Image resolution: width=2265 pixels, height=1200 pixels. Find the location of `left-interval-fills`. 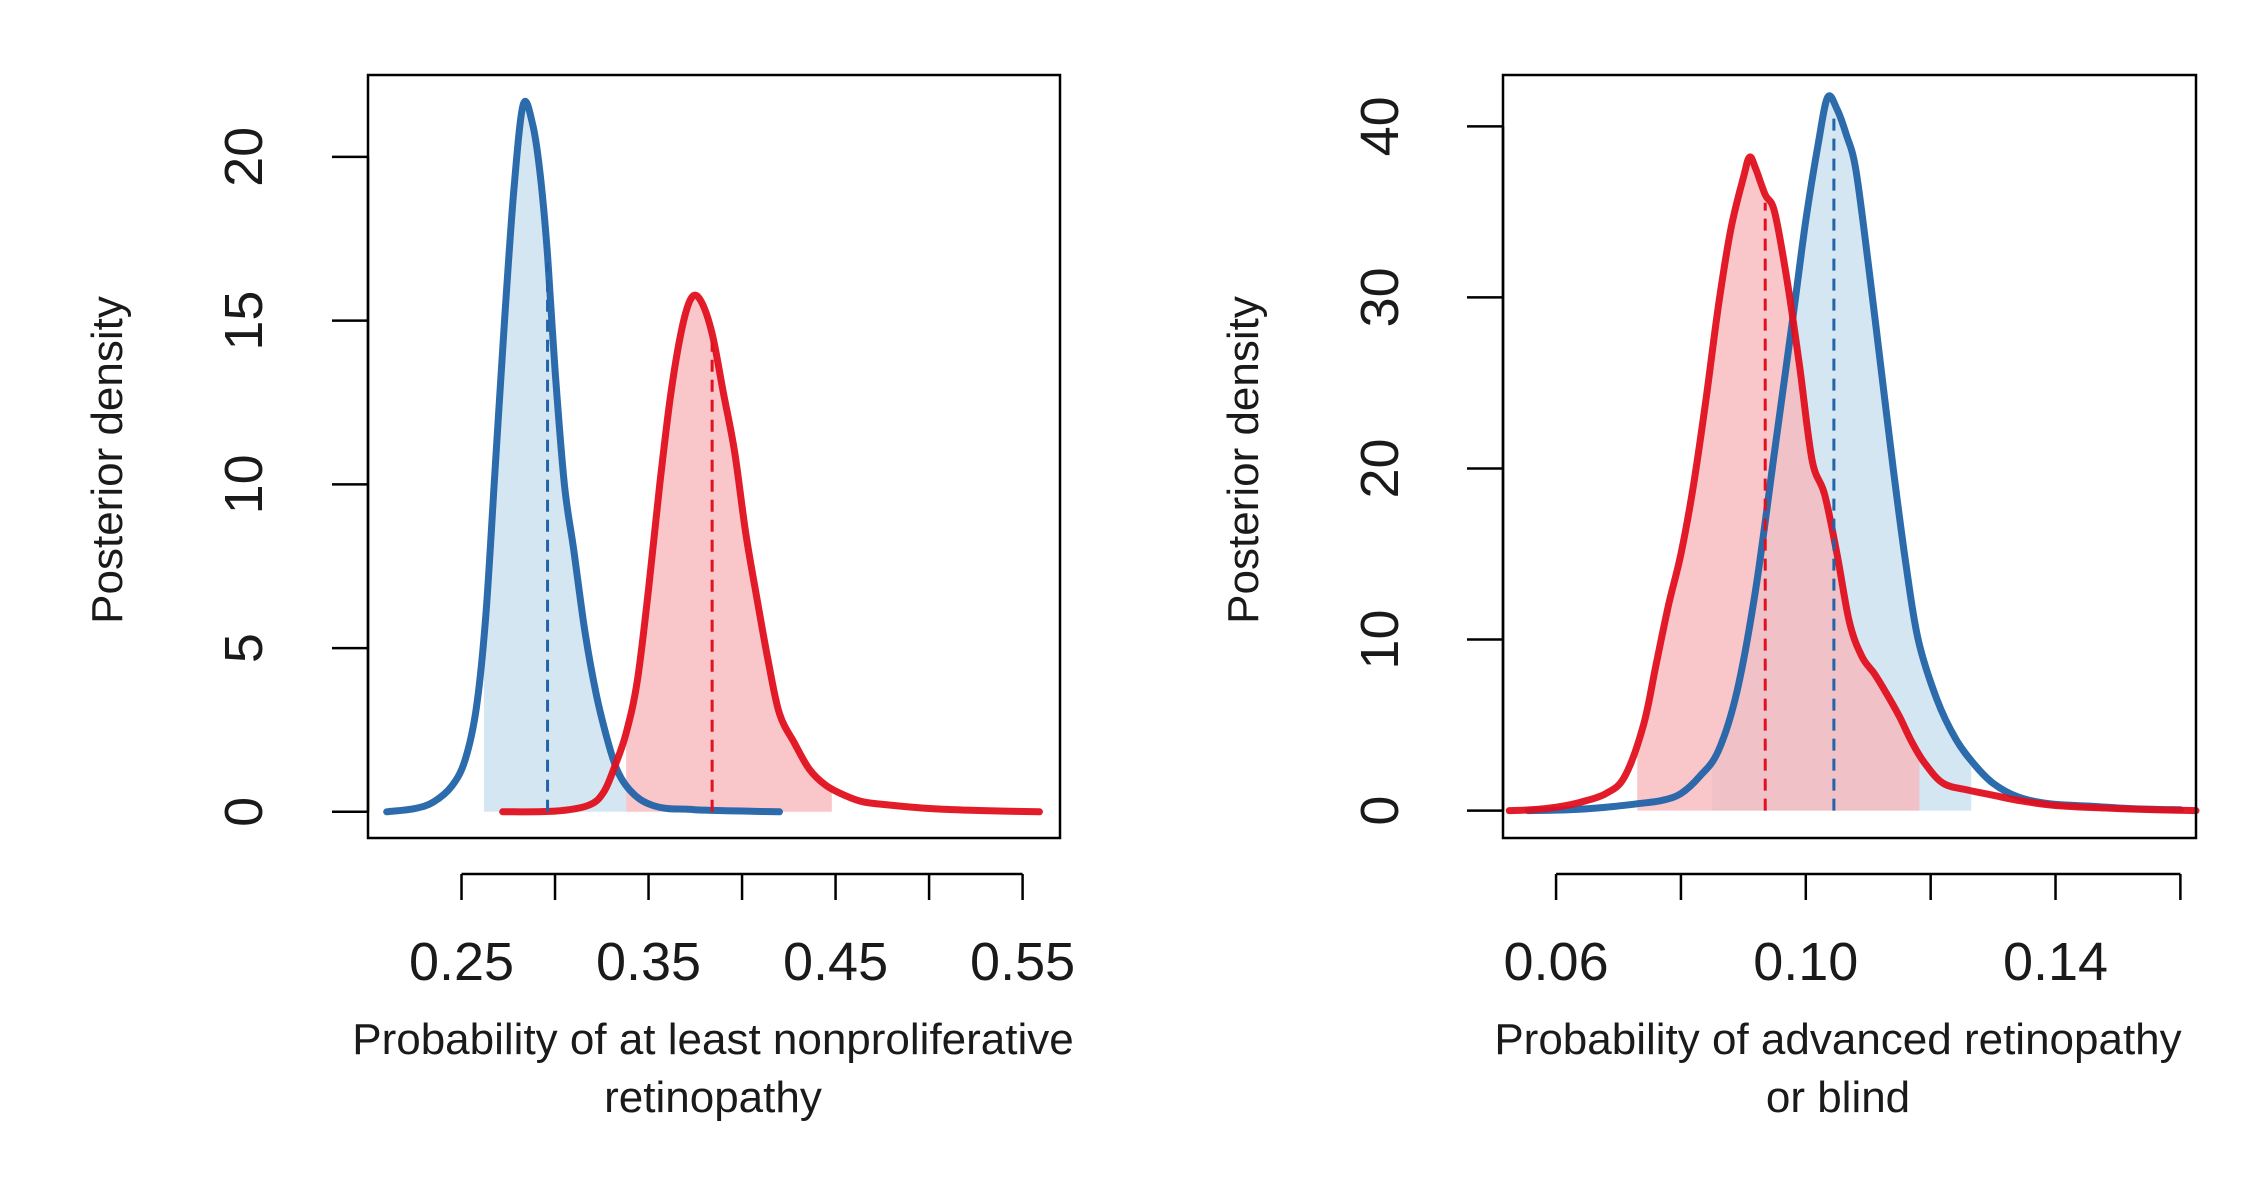

left-interval-fills is located at coordinates (657, 458).